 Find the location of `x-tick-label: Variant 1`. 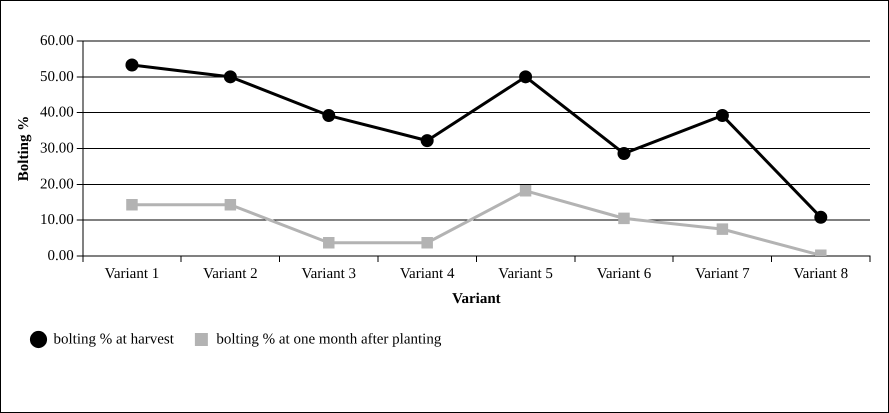

x-tick-label: Variant 1 is located at coordinates (132, 274).